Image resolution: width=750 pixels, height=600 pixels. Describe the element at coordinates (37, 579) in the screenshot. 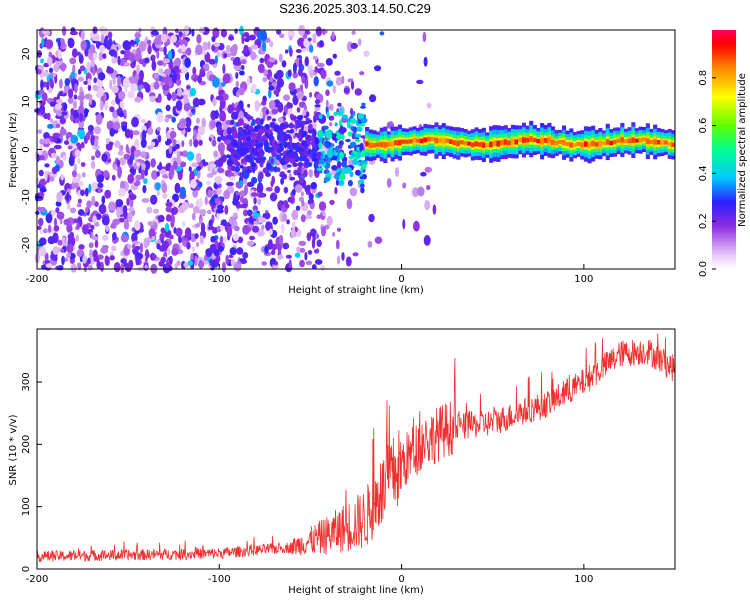

I see `snr-x-tick-label: -200` at that location.